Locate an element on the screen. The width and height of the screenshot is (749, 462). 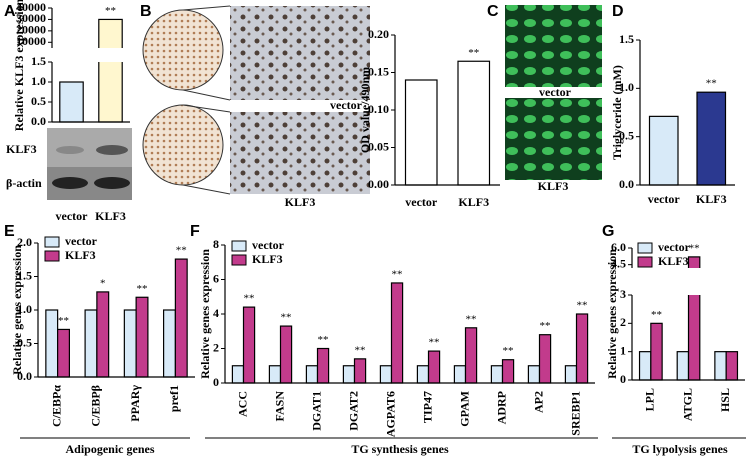
x-tick-label: GPAM is located at coordinates (464, 409).